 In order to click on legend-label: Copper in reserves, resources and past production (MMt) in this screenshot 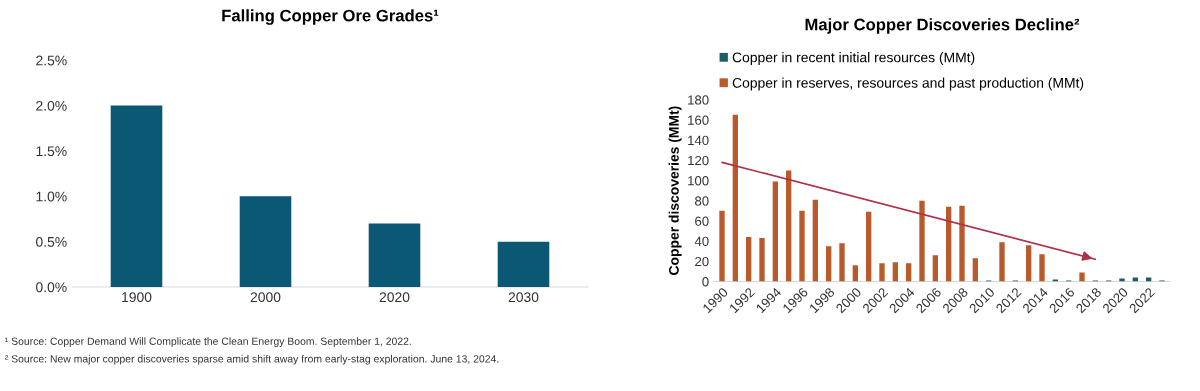, I will do `click(908, 84)`.